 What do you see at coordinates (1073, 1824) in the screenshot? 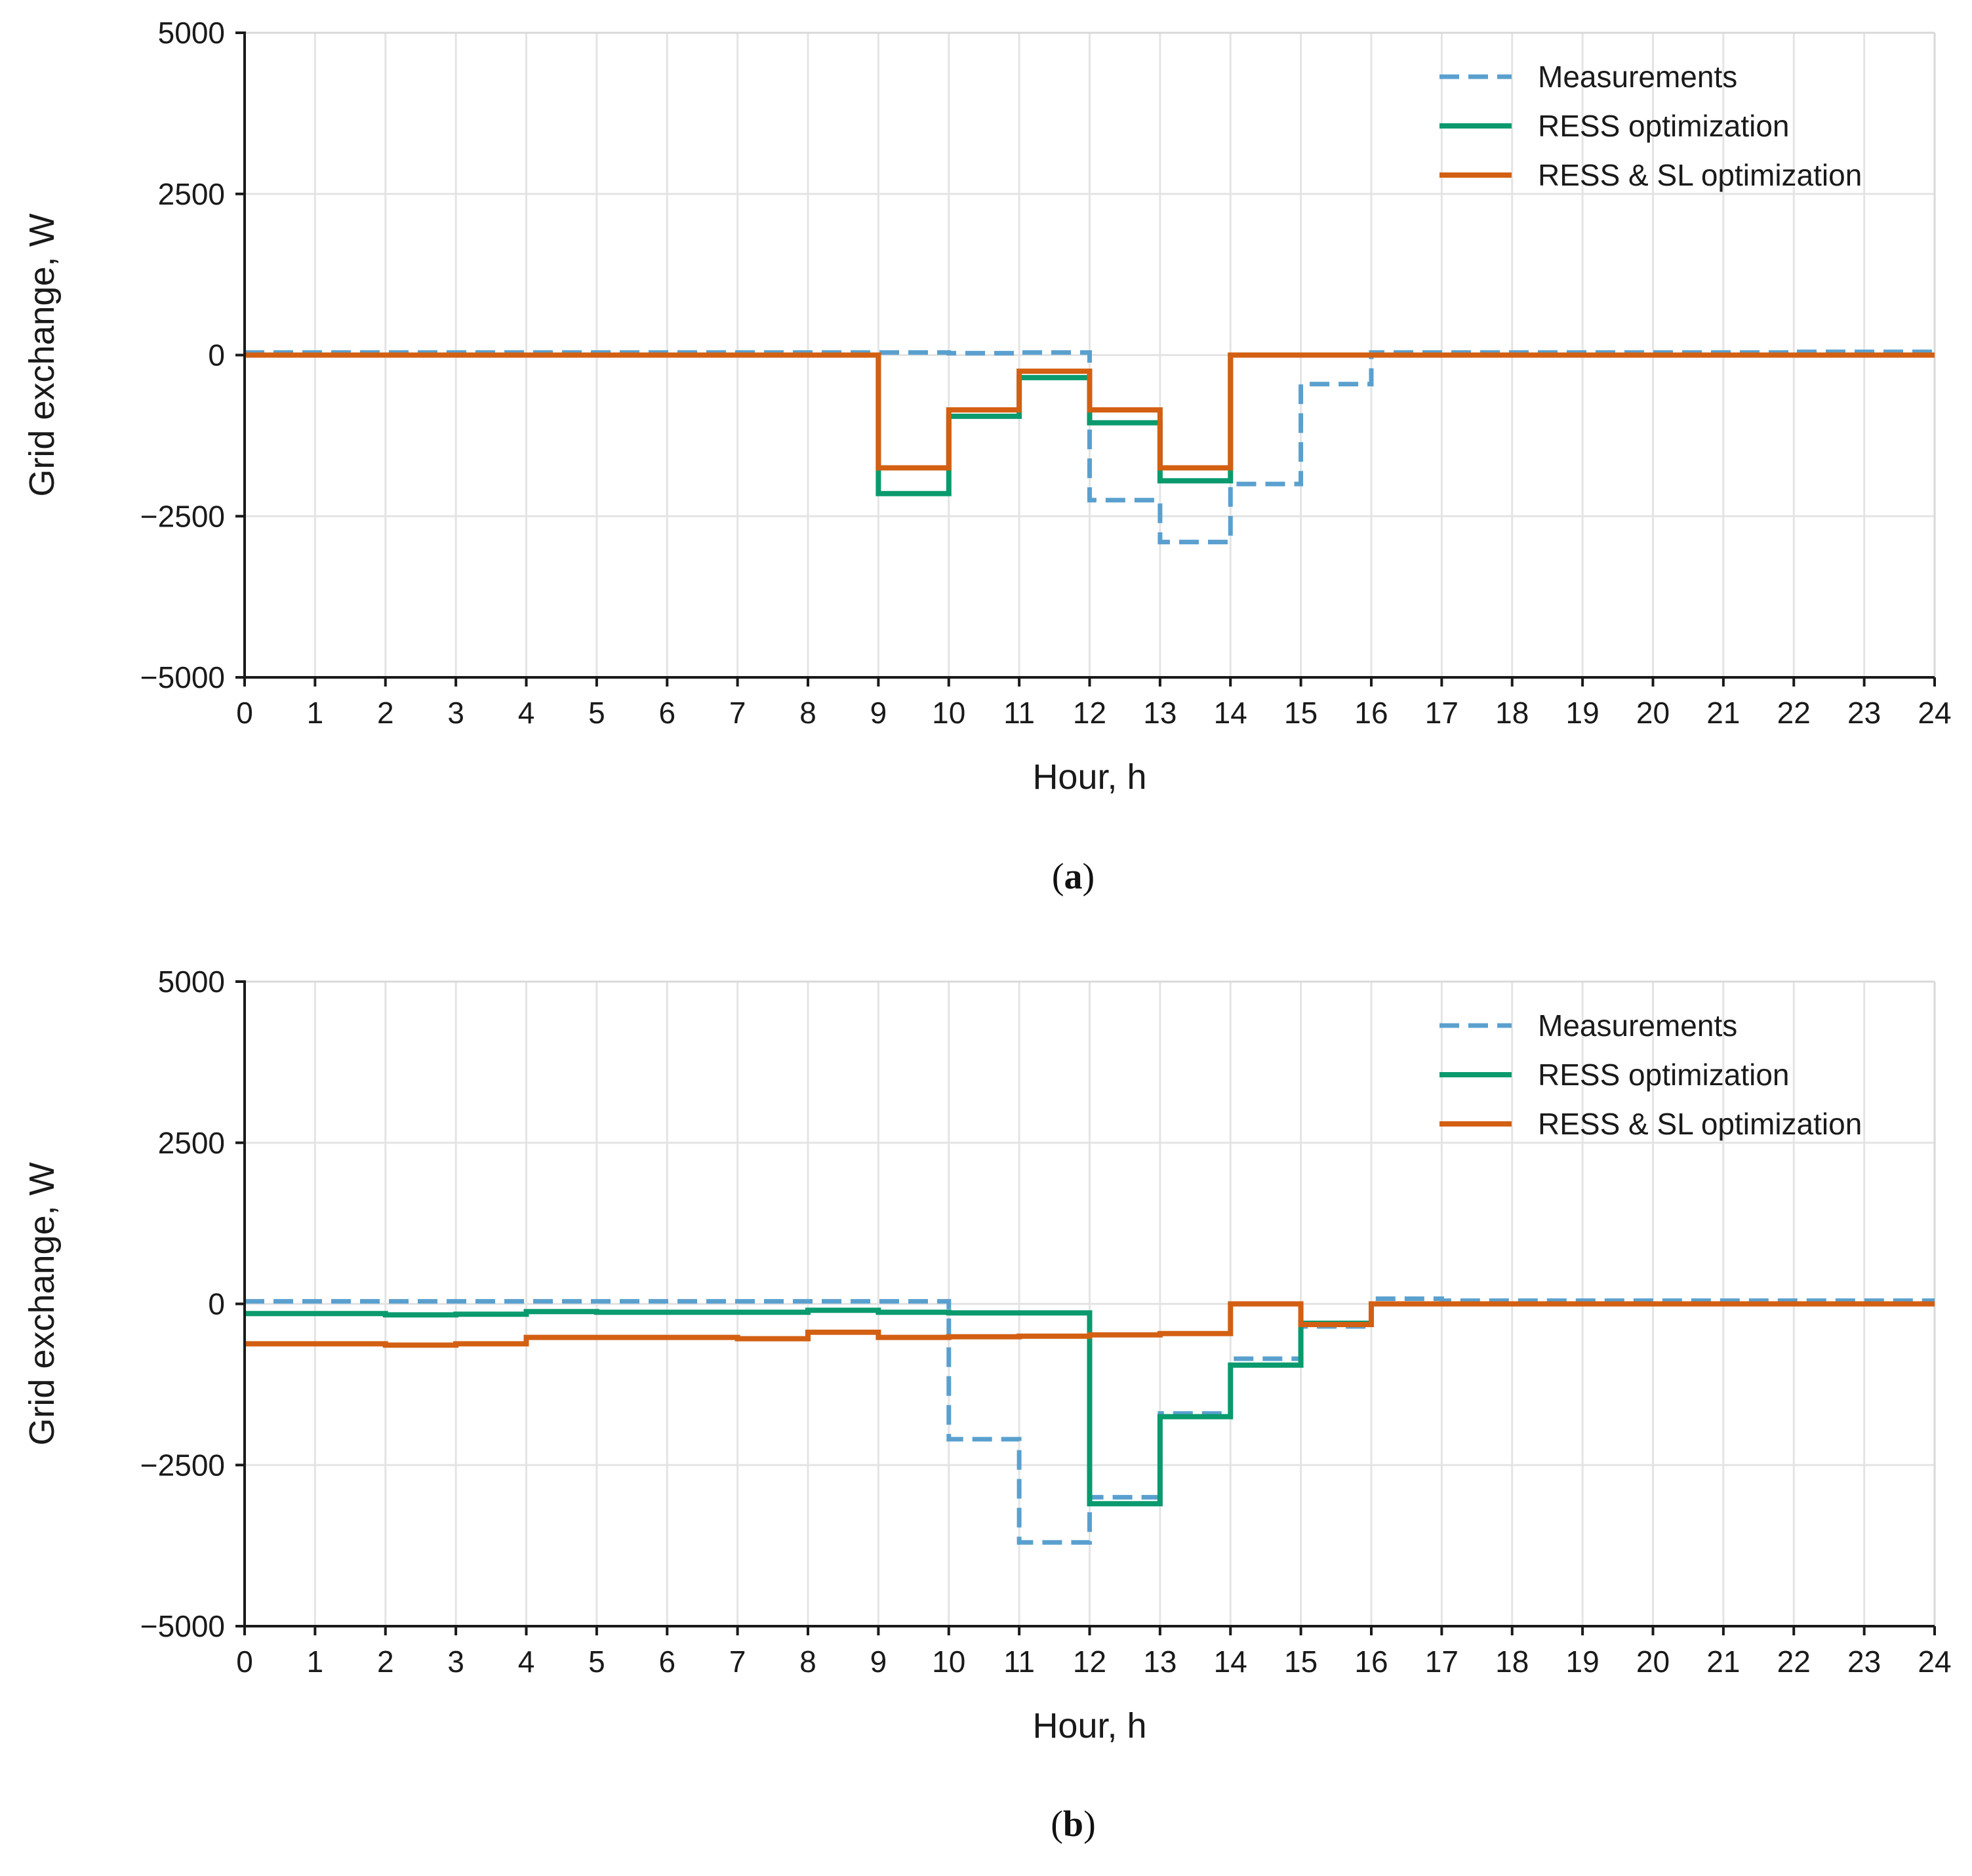
I see `panel-caption: (b)` at bounding box center [1073, 1824].